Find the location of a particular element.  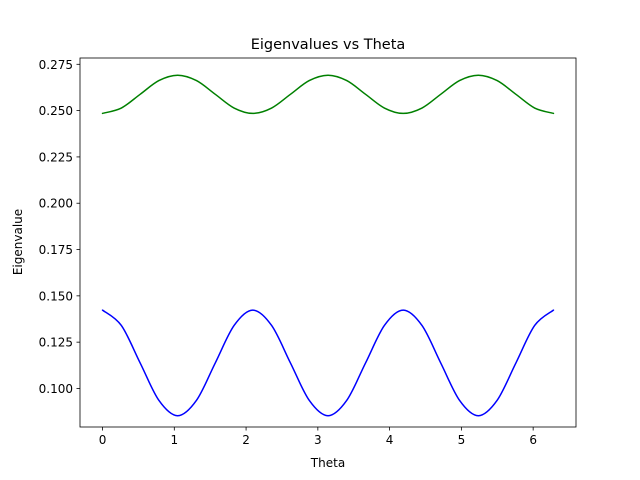

x-tick-label: 3 is located at coordinates (318, 440).